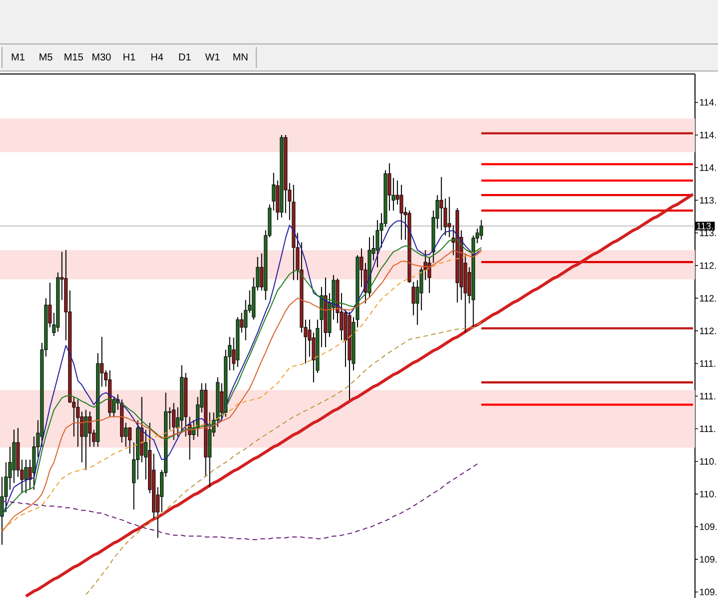 Image resolution: width=718 pixels, height=598 pixels. I want to click on text: M30, so click(101, 57).